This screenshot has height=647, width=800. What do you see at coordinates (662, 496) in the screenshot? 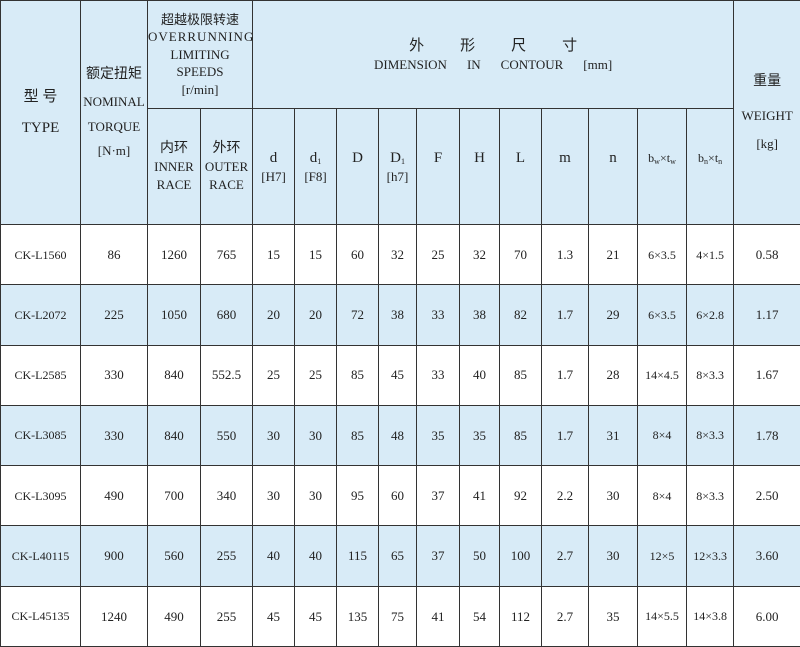
I see `table-cell: 8×4` at bounding box center [662, 496].